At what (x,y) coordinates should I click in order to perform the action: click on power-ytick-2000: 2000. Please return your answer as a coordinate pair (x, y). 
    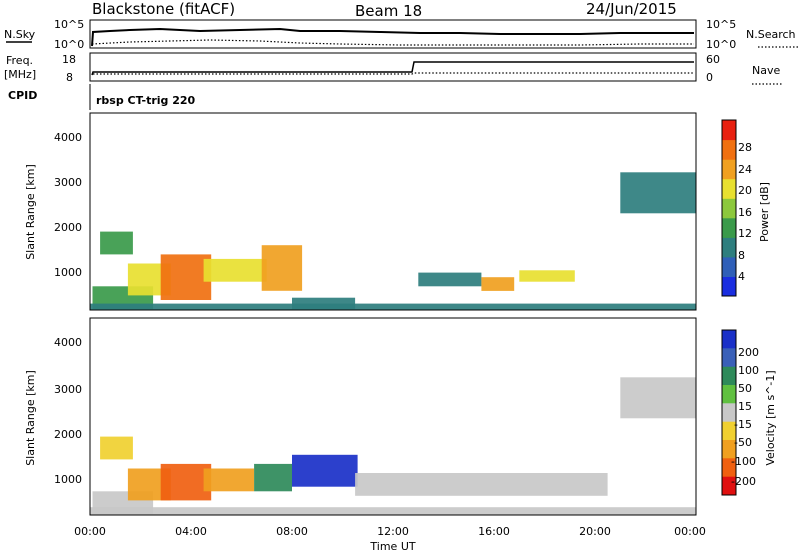
    Looking at the image, I should click on (68, 227).